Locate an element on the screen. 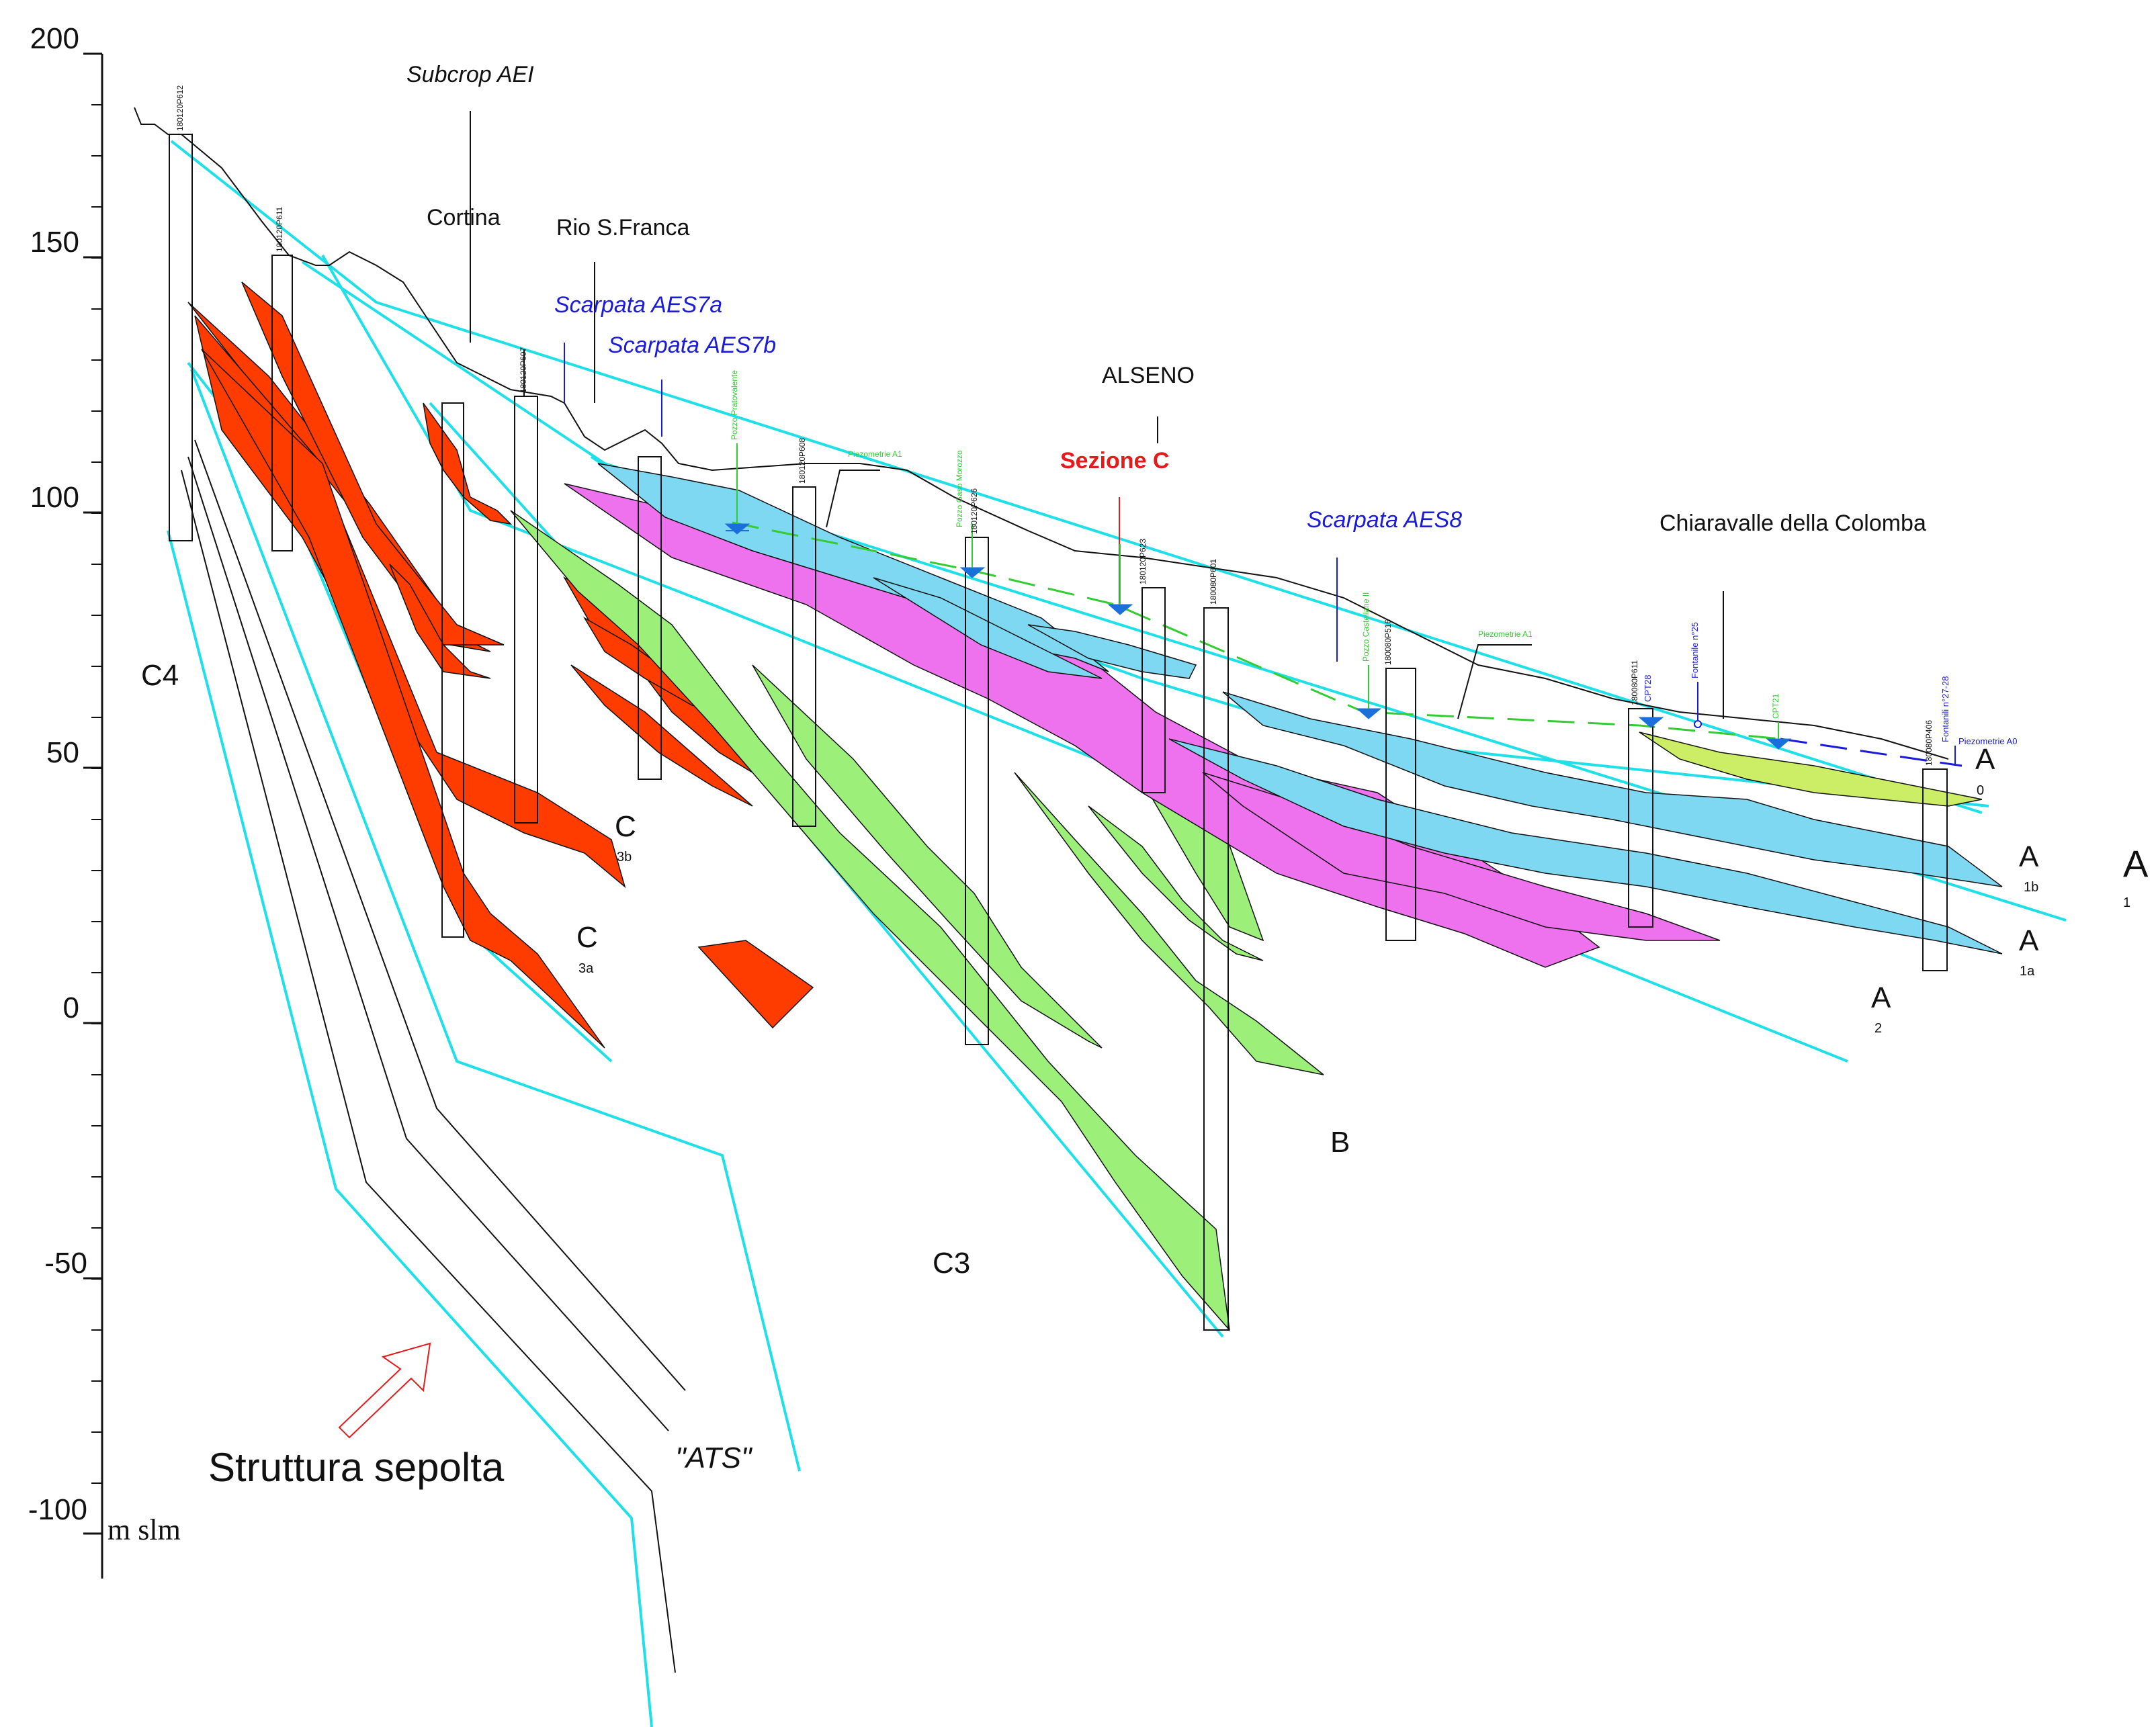 This screenshot has height=1727, width=2156. unit-a1a: A is located at coordinates (2029, 941).